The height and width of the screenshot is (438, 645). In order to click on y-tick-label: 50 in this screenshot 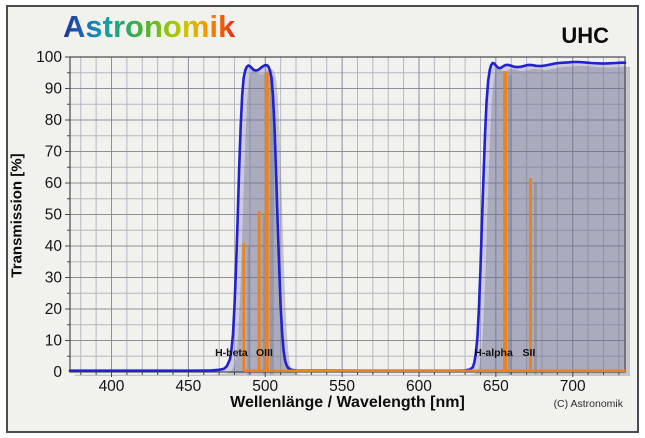, I will do `click(54, 215)`.